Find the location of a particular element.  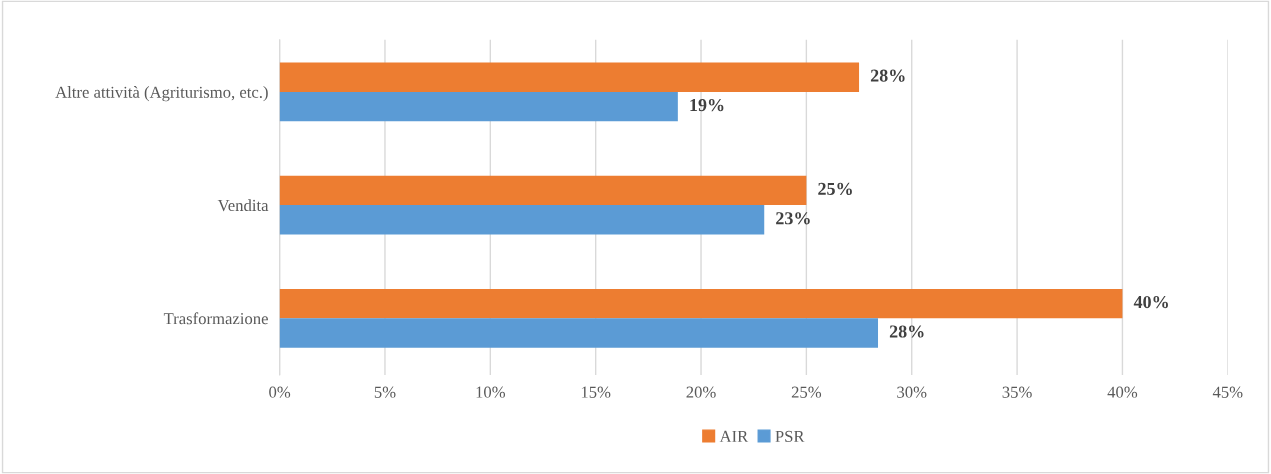

x-tick-label: 35% is located at coordinates (1017, 392).